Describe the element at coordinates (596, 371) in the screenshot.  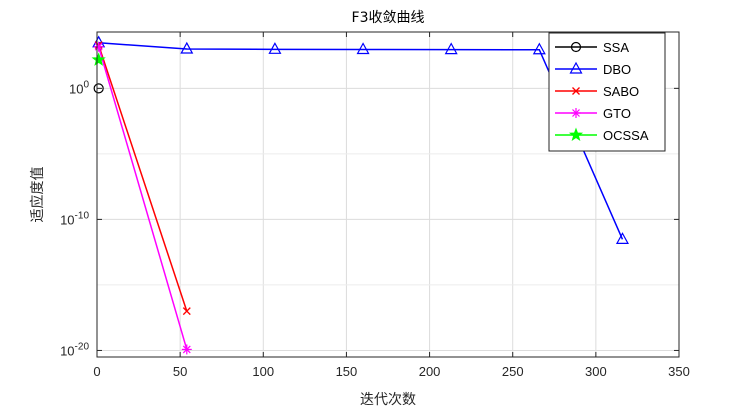
I see `x-tick-label: 300` at that location.